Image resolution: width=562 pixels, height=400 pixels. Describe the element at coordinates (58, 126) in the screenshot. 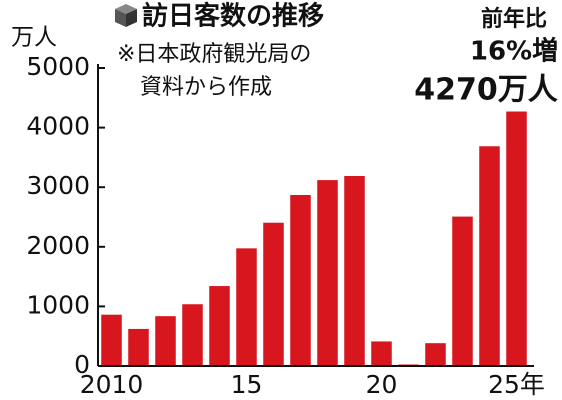

I see `y-tick-label: 4000` at that location.